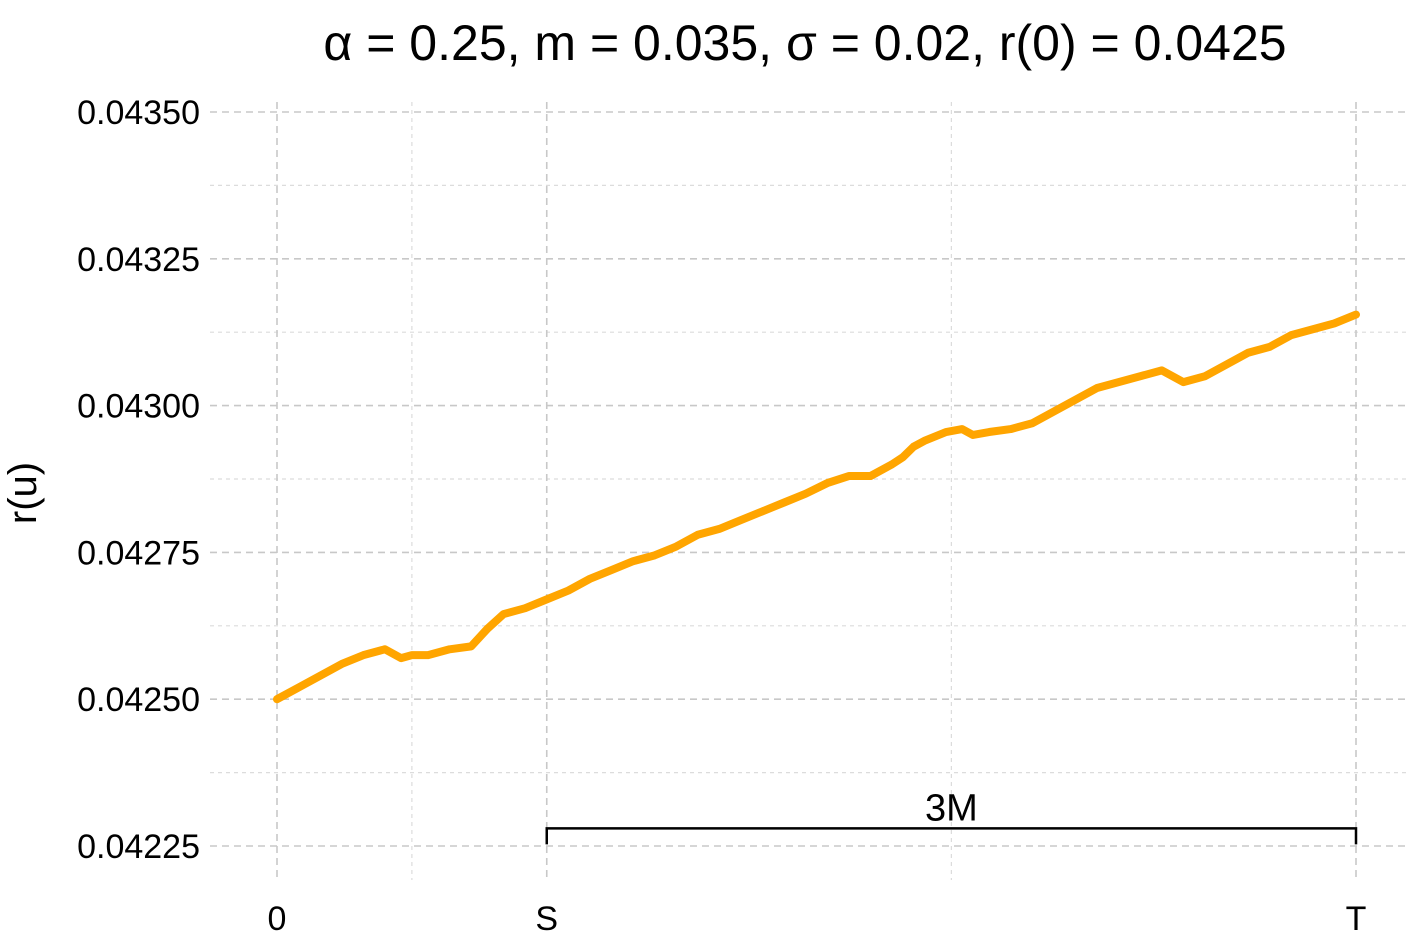  I want to click on annotation-bracket, so click(951, 836).